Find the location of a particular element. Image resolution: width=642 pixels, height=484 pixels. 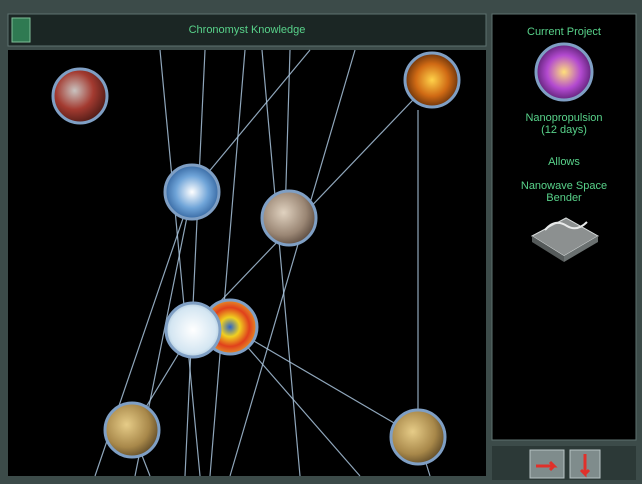

panel-heading: Current Project is located at coordinates (564, 32).